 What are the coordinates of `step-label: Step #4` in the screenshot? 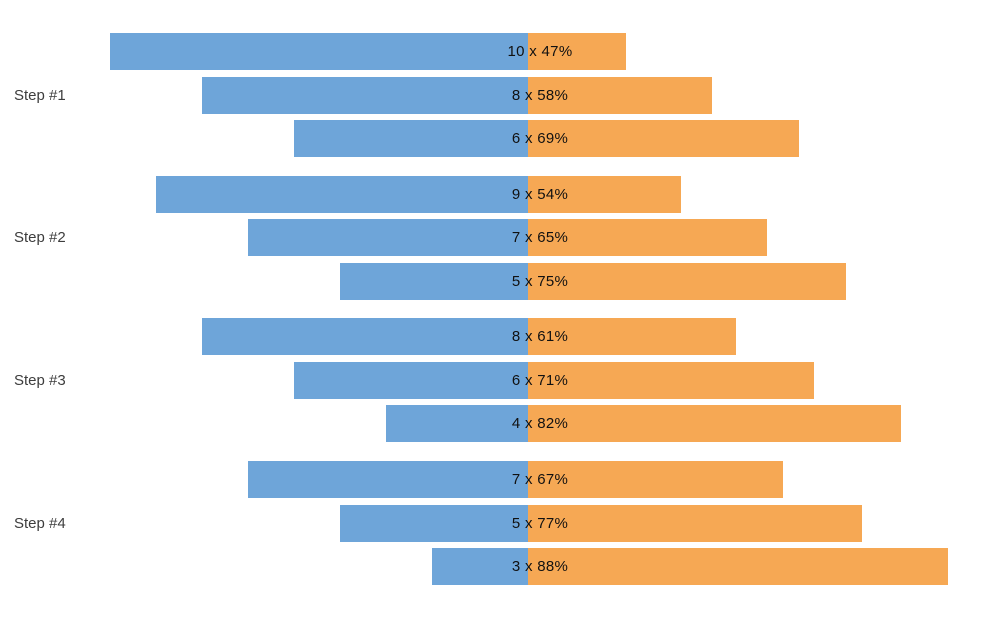 It's located at (40, 523).